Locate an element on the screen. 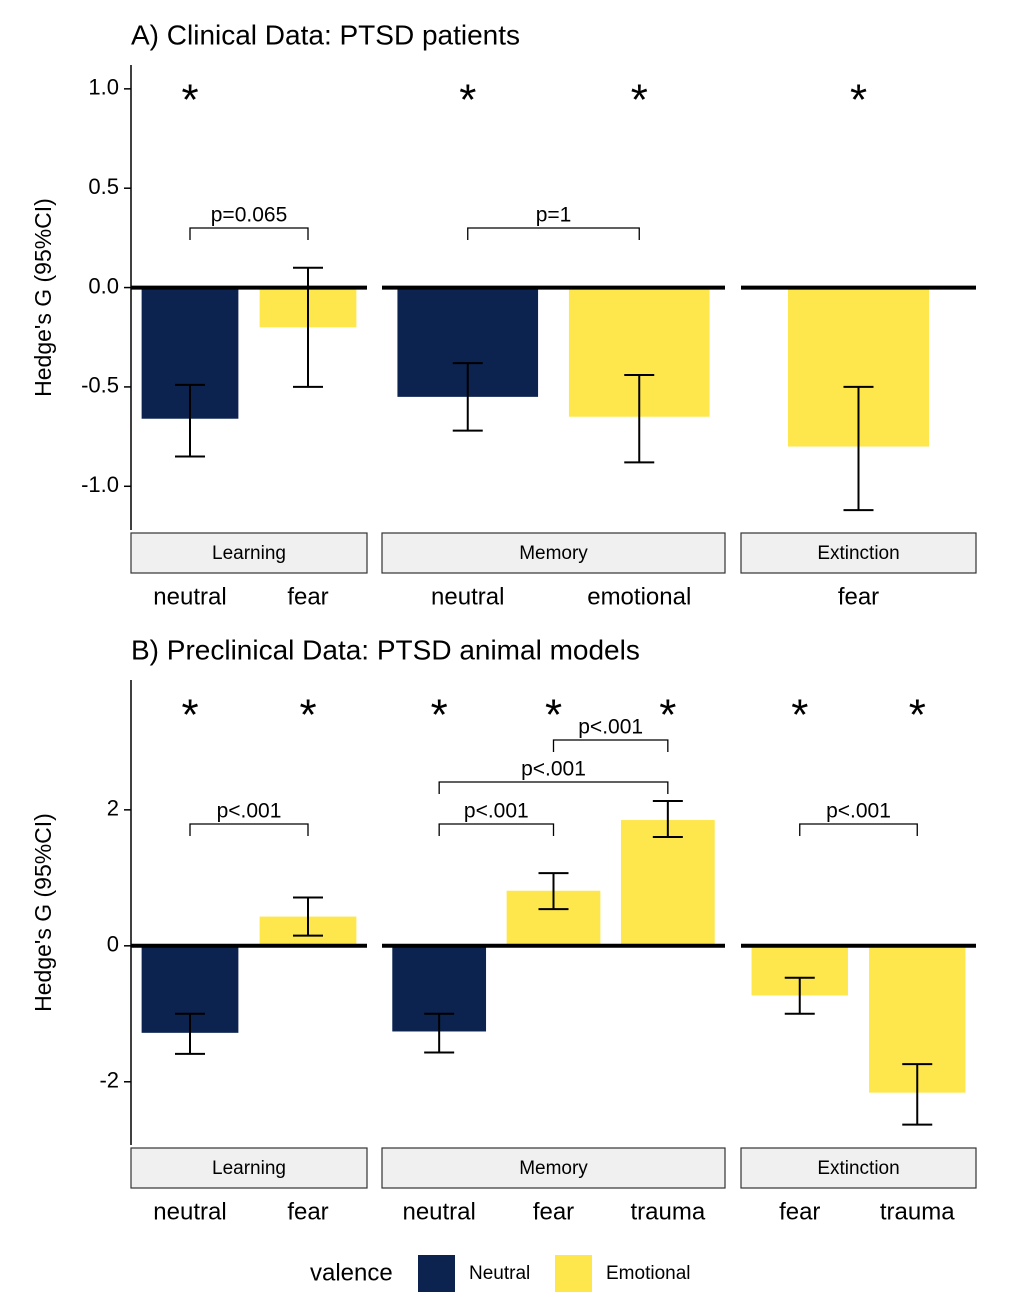  legend-title: valence is located at coordinates (351, 1272).